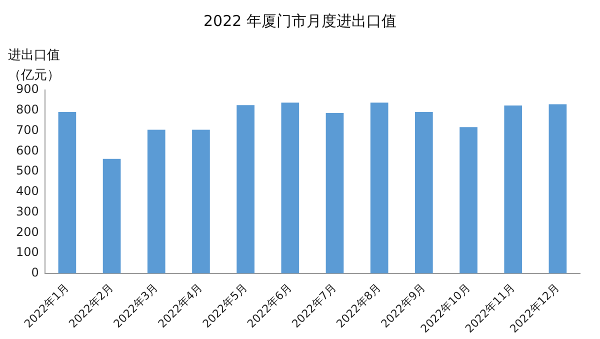  Describe the element at coordinates (27, 109) in the screenshot. I see `y-tick-label: 800` at that location.